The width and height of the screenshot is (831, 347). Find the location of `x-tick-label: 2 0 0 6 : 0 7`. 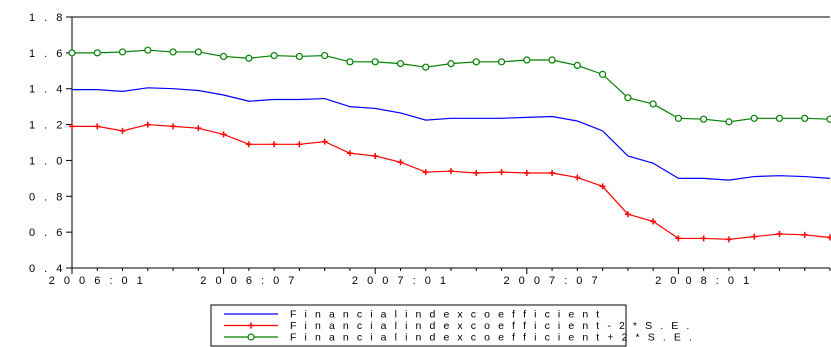

x-tick-label: 2 0 0 6 : 0 7 is located at coordinates (248, 281).